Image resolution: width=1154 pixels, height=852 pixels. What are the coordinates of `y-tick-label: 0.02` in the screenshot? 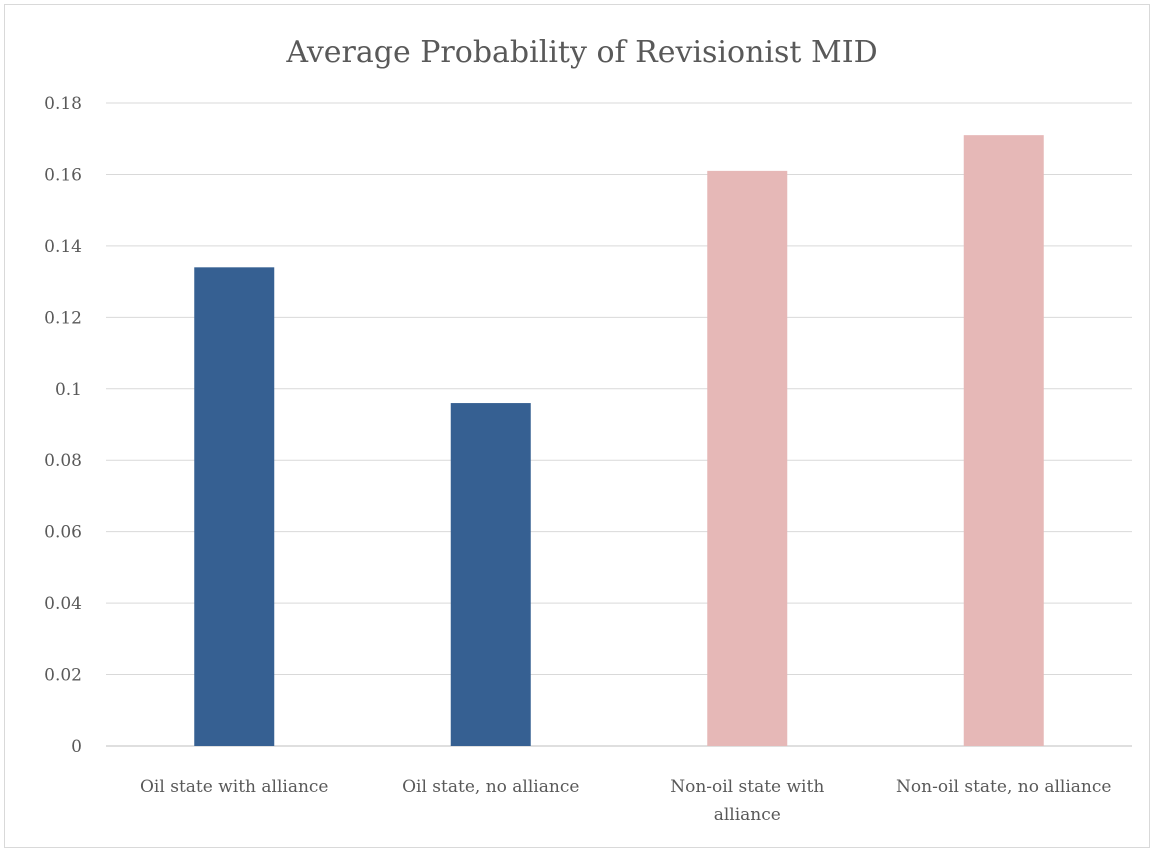 It's located at (63, 676).